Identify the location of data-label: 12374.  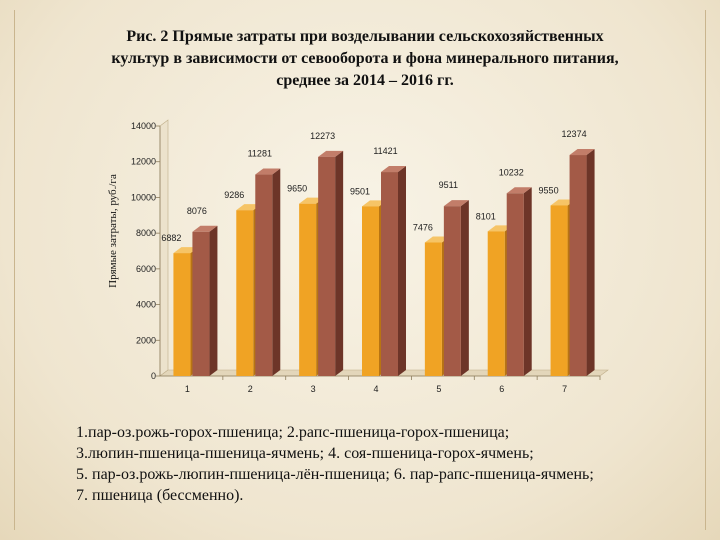
(574, 134).